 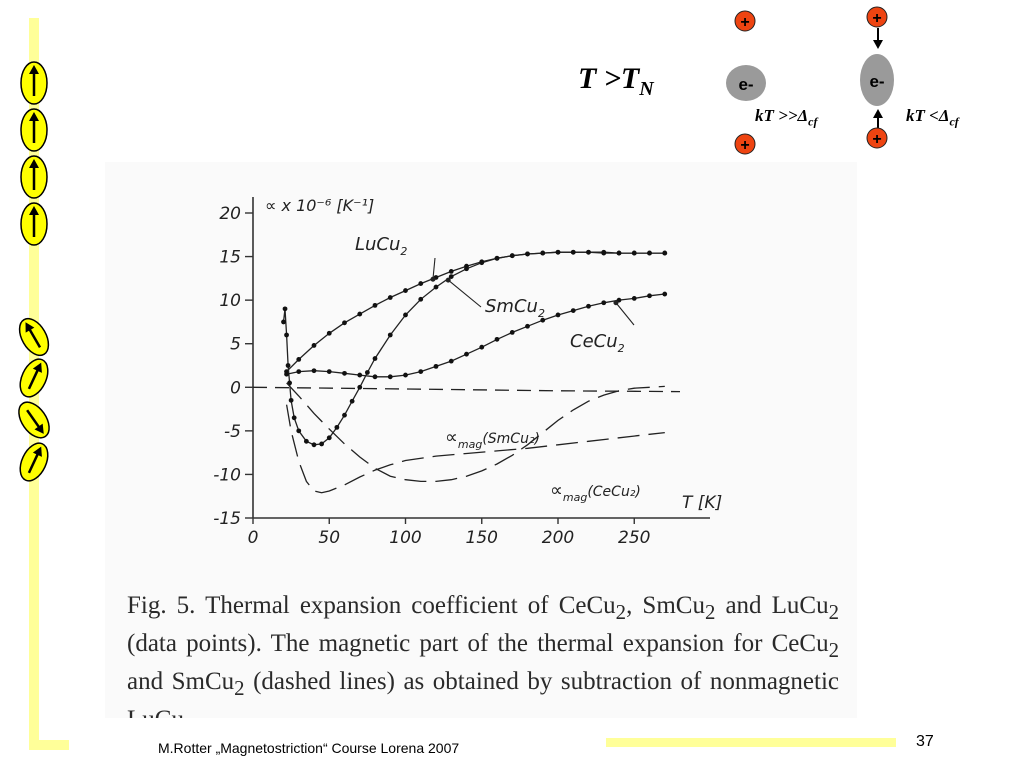 What do you see at coordinates (925, 741) in the screenshot?
I see `page-number: 37` at bounding box center [925, 741].